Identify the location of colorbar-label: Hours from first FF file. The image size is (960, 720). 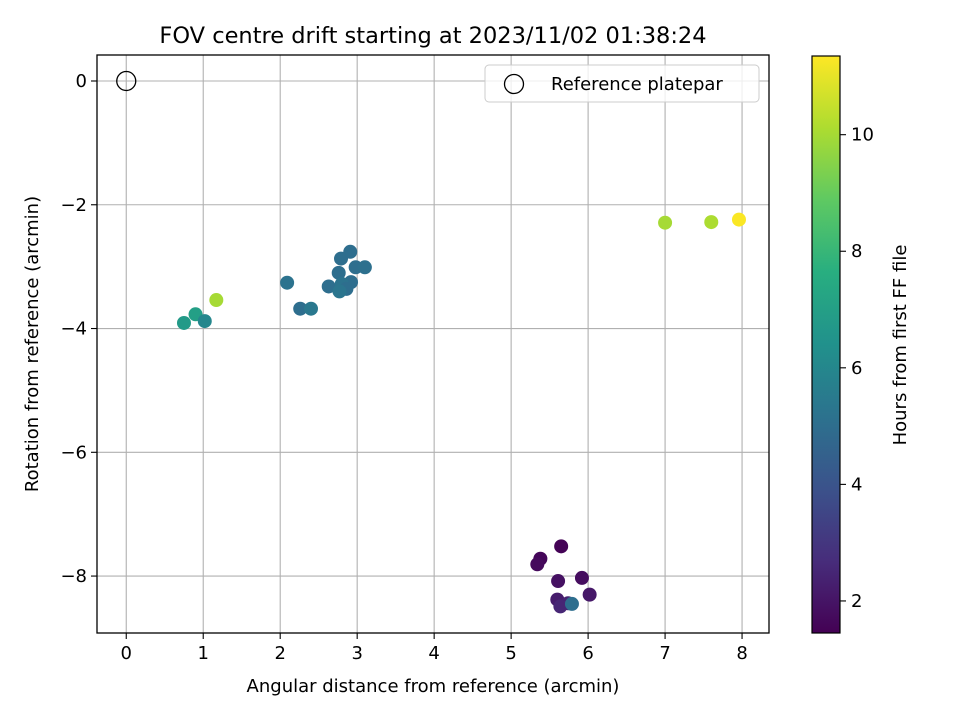
(900, 345).